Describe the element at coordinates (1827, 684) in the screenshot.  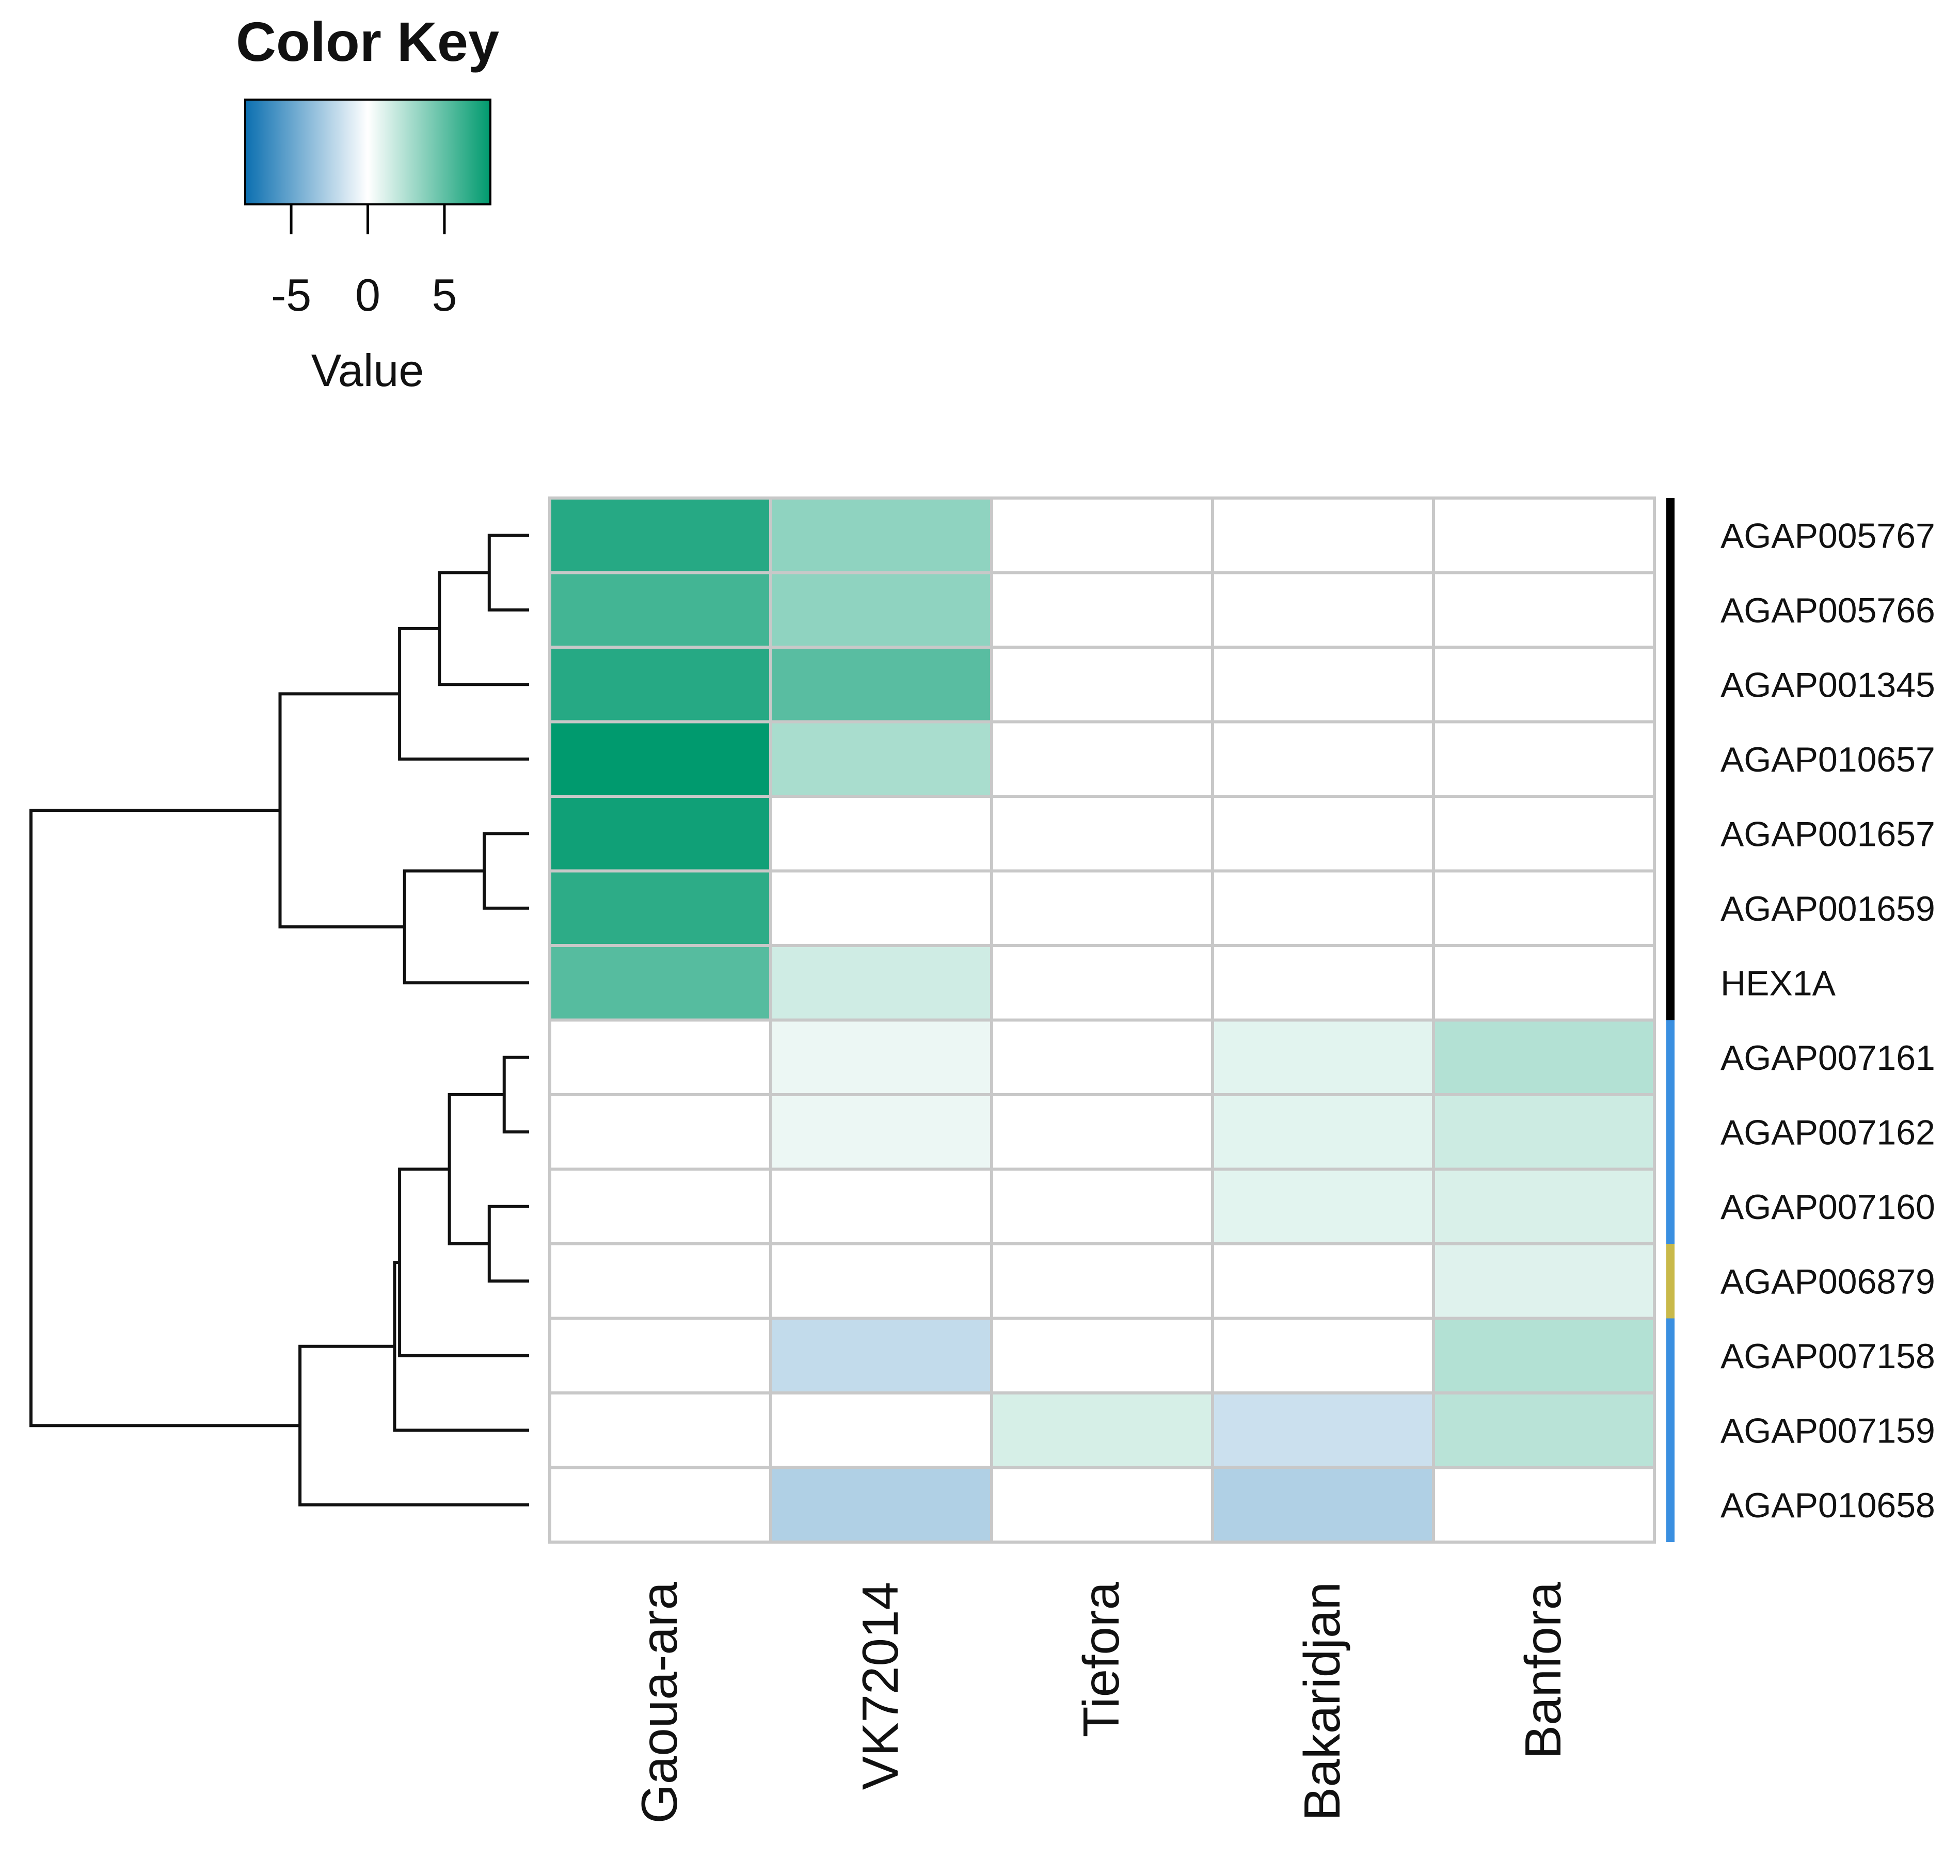
I see `row-label: AGAP001345` at that location.